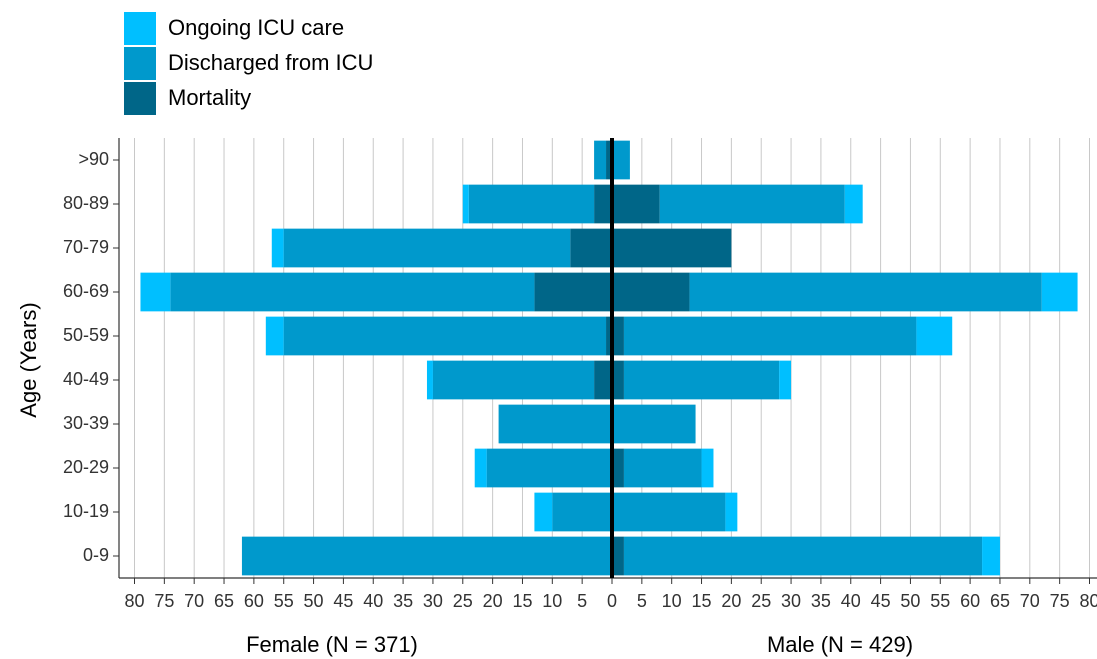 The height and width of the screenshot is (659, 1097). What do you see at coordinates (332, 644) in the screenshot?
I see `left-axis-title: Female (N = 371)` at bounding box center [332, 644].